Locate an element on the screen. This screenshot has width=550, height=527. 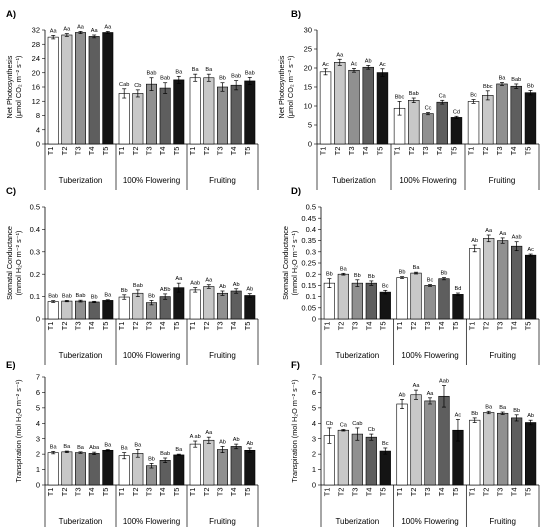
y-tick-label: 0.1 is located at coordinates (35, 296).